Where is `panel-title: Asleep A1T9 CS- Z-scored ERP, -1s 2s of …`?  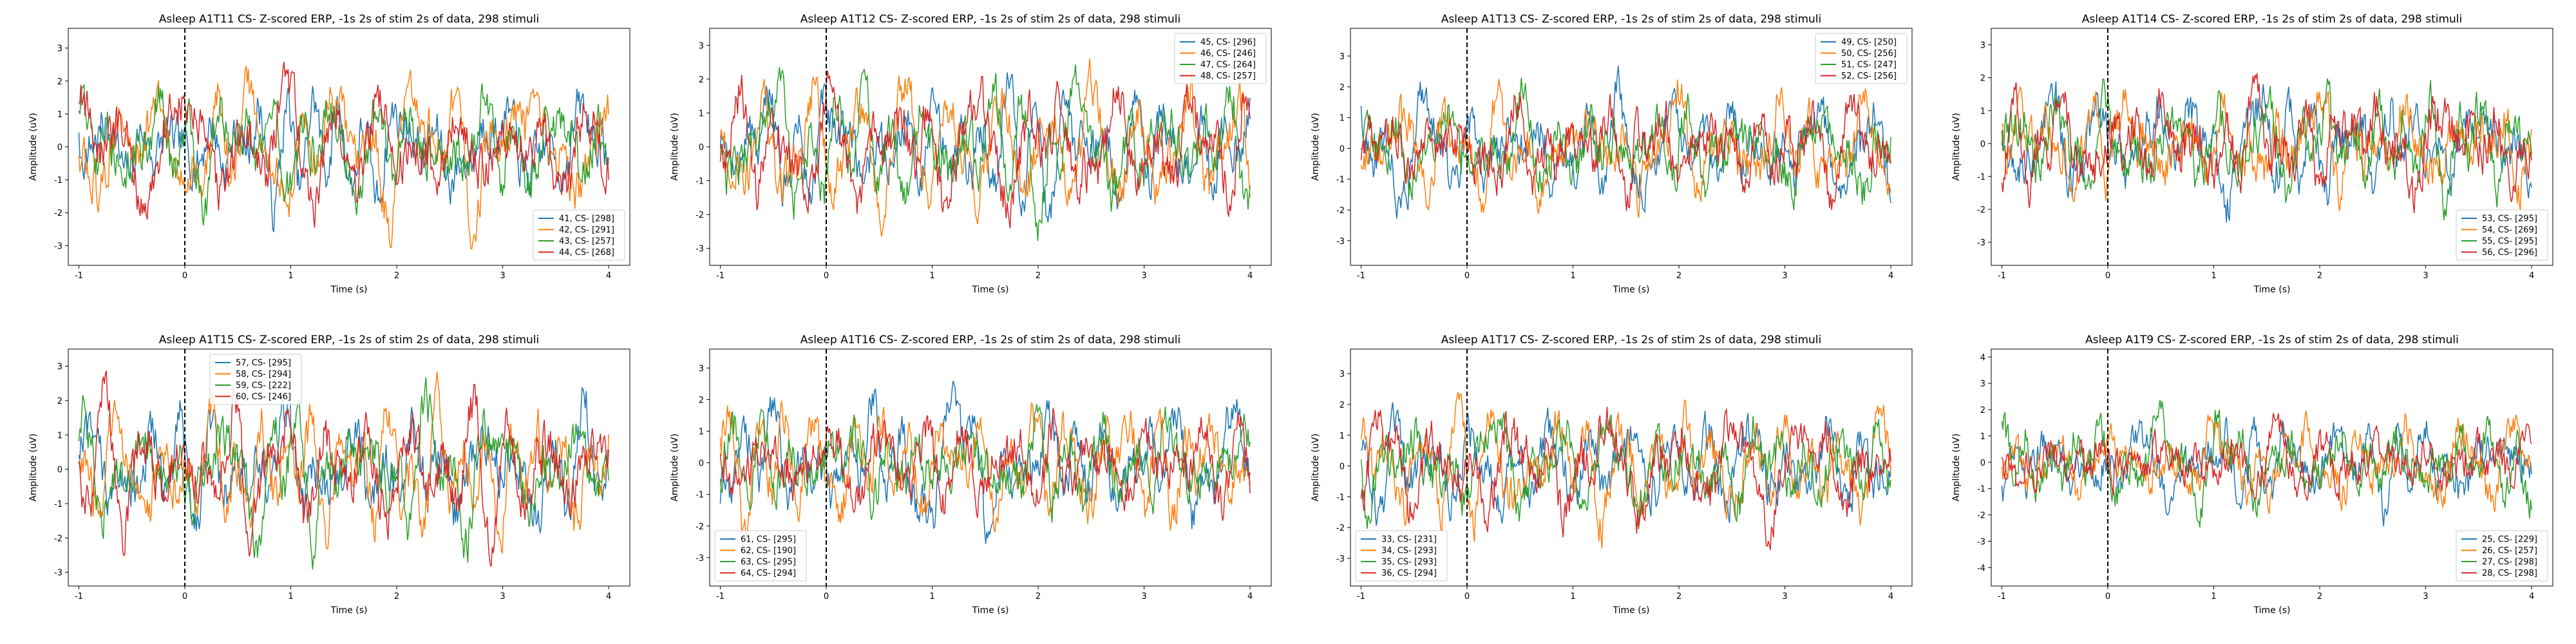 panel-title: Asleep A1T9 CS- Z-scored ERP, -1s 2s of … is located at coordinates (2272, 340).